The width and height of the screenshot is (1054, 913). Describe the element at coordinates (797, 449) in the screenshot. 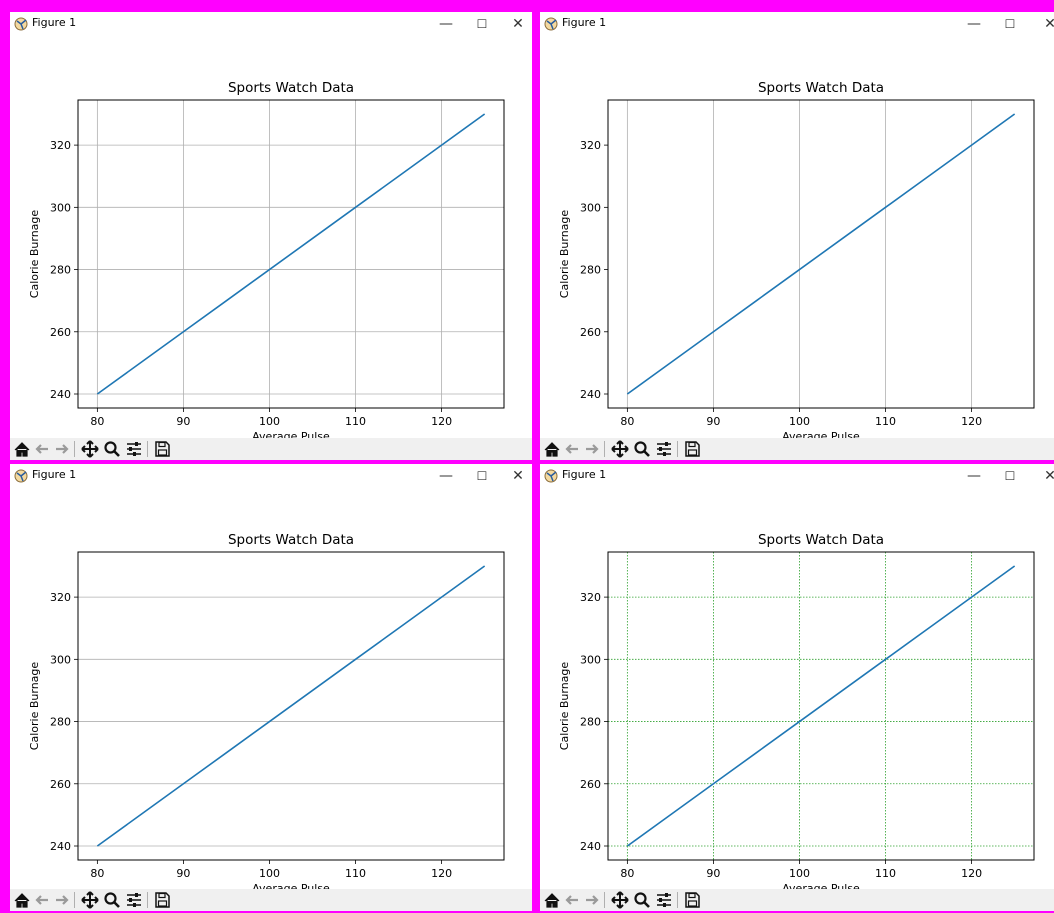

I see `navigation-toolbar` at that location.